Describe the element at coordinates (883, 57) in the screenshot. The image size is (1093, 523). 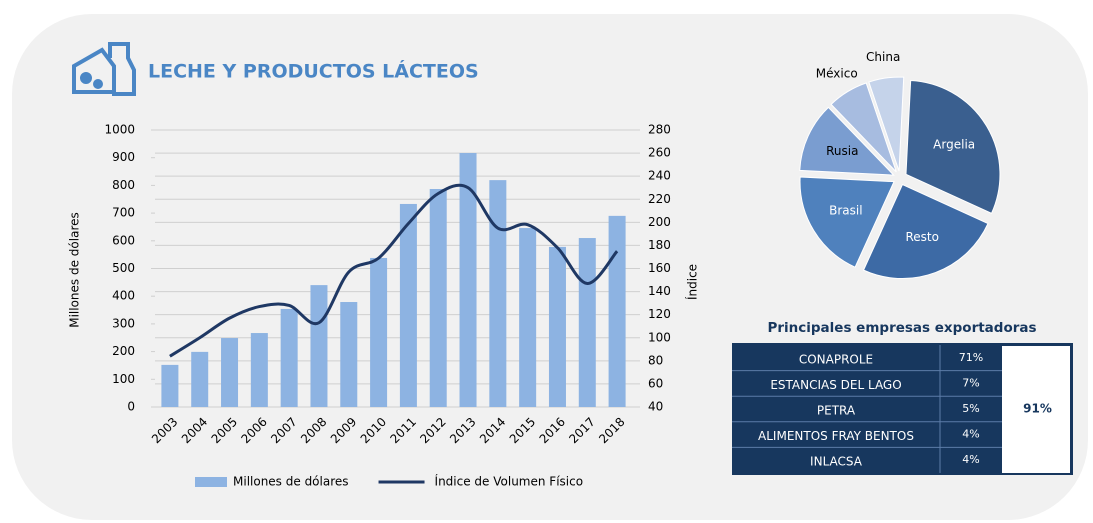
I see `pie-label: China` at that location.